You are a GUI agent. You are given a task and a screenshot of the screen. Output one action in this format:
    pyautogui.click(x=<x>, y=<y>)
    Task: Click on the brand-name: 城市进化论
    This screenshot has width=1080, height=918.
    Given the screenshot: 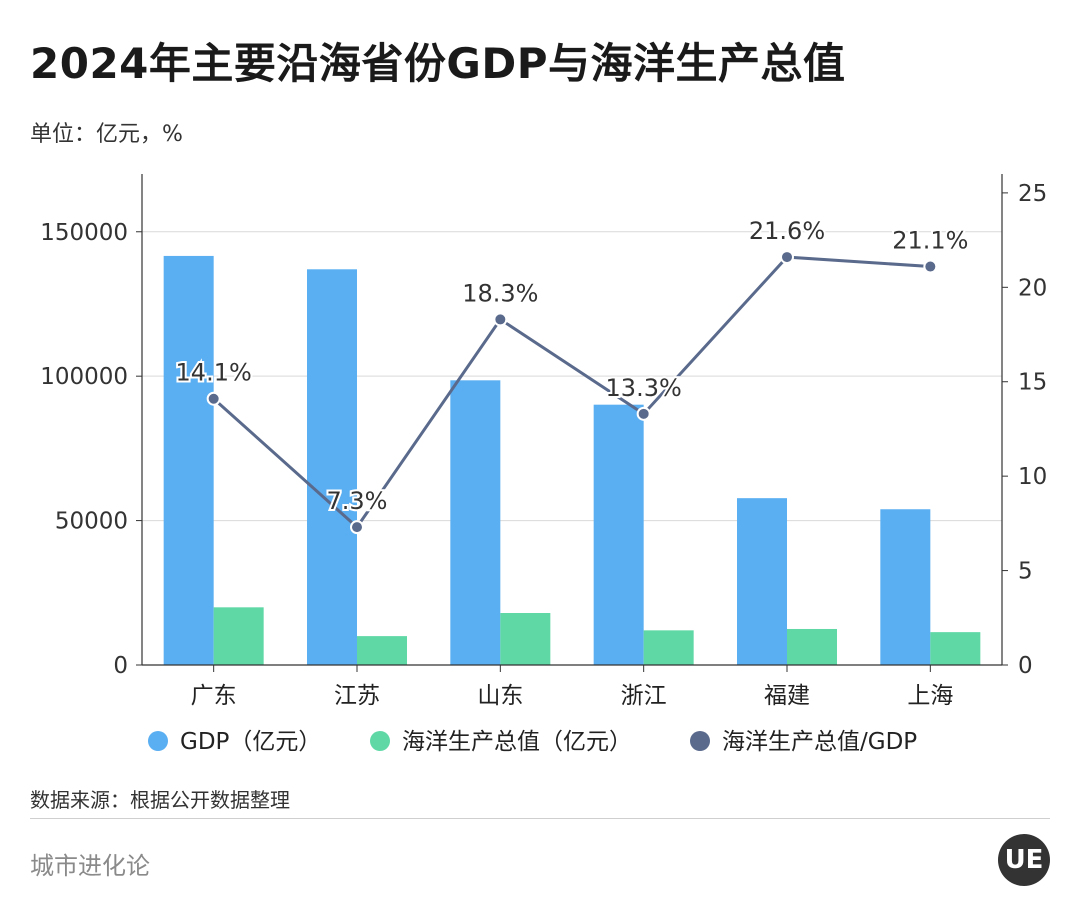 What is the action you would take?
    pyautogui.click(x=90, y=866)
    